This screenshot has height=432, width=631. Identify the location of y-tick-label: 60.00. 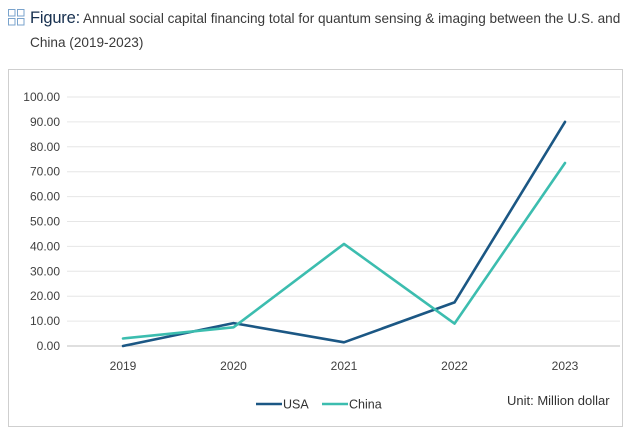
(45, 197).